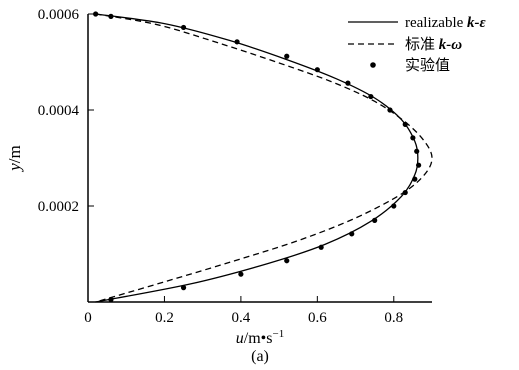  I want to click on y-tick-label: 0.0006, so click(59, 15).